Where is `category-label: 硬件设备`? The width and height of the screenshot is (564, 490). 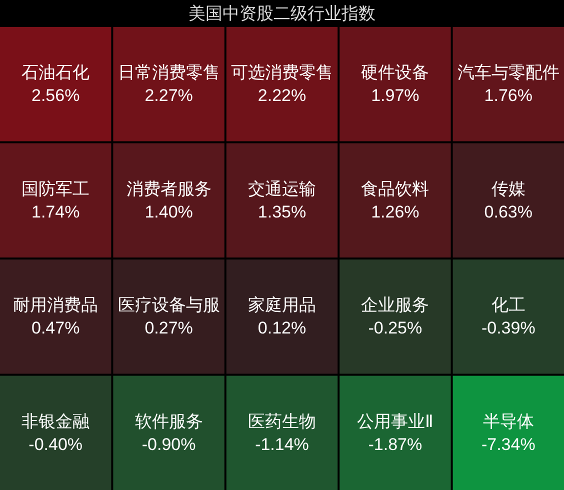
category-label: 硬件设备 is located at coordinates (395, 72).